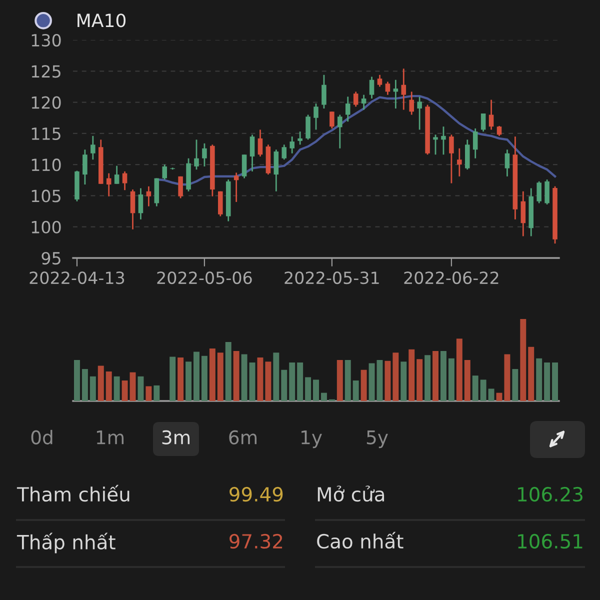 This screenshot has width=600, height=600. Describe the element at coordinates (73, 493) in the screenshot. I see `text: Tham chiếu` at that location.